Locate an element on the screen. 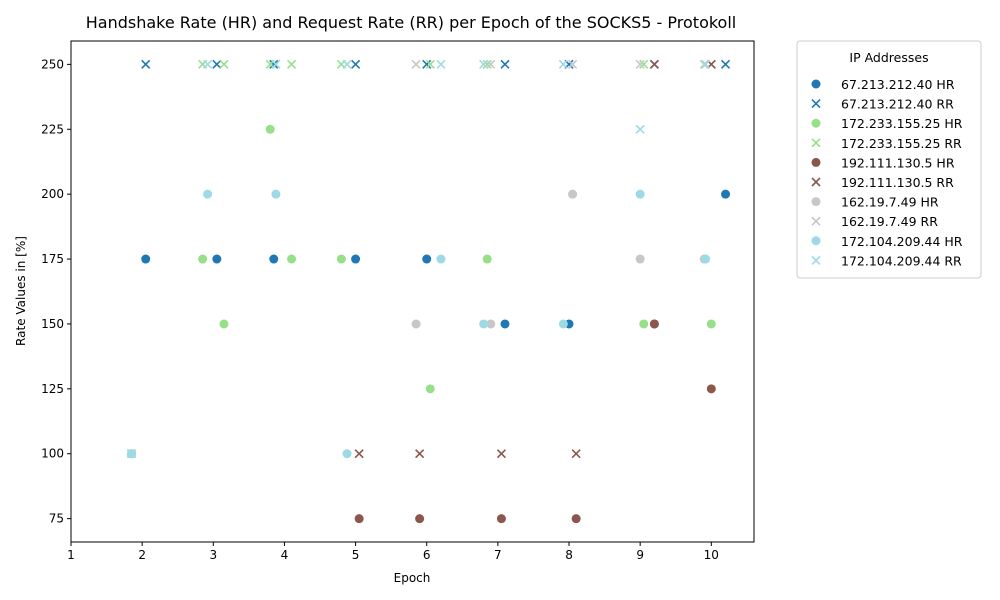 This screenshot has width=1000, height=600. y-axis-label: Rate Values in [%] is located at coordinates (21, 291).